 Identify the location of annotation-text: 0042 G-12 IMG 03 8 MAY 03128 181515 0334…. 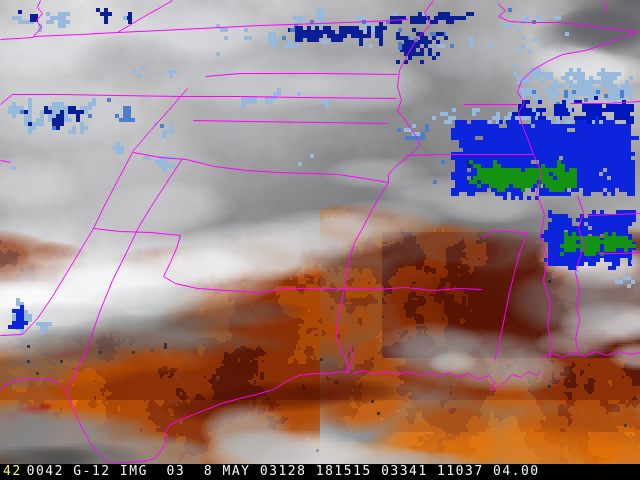
(283, 471).